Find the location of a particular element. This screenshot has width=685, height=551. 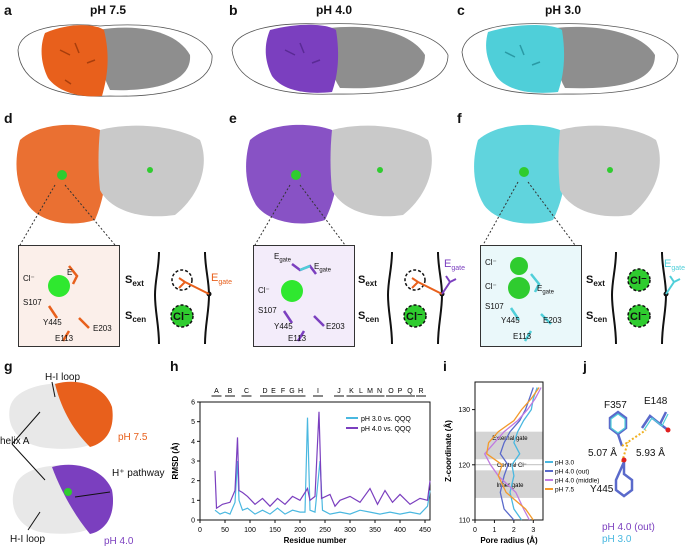

h-series-line is located at coordinates (322, 460).